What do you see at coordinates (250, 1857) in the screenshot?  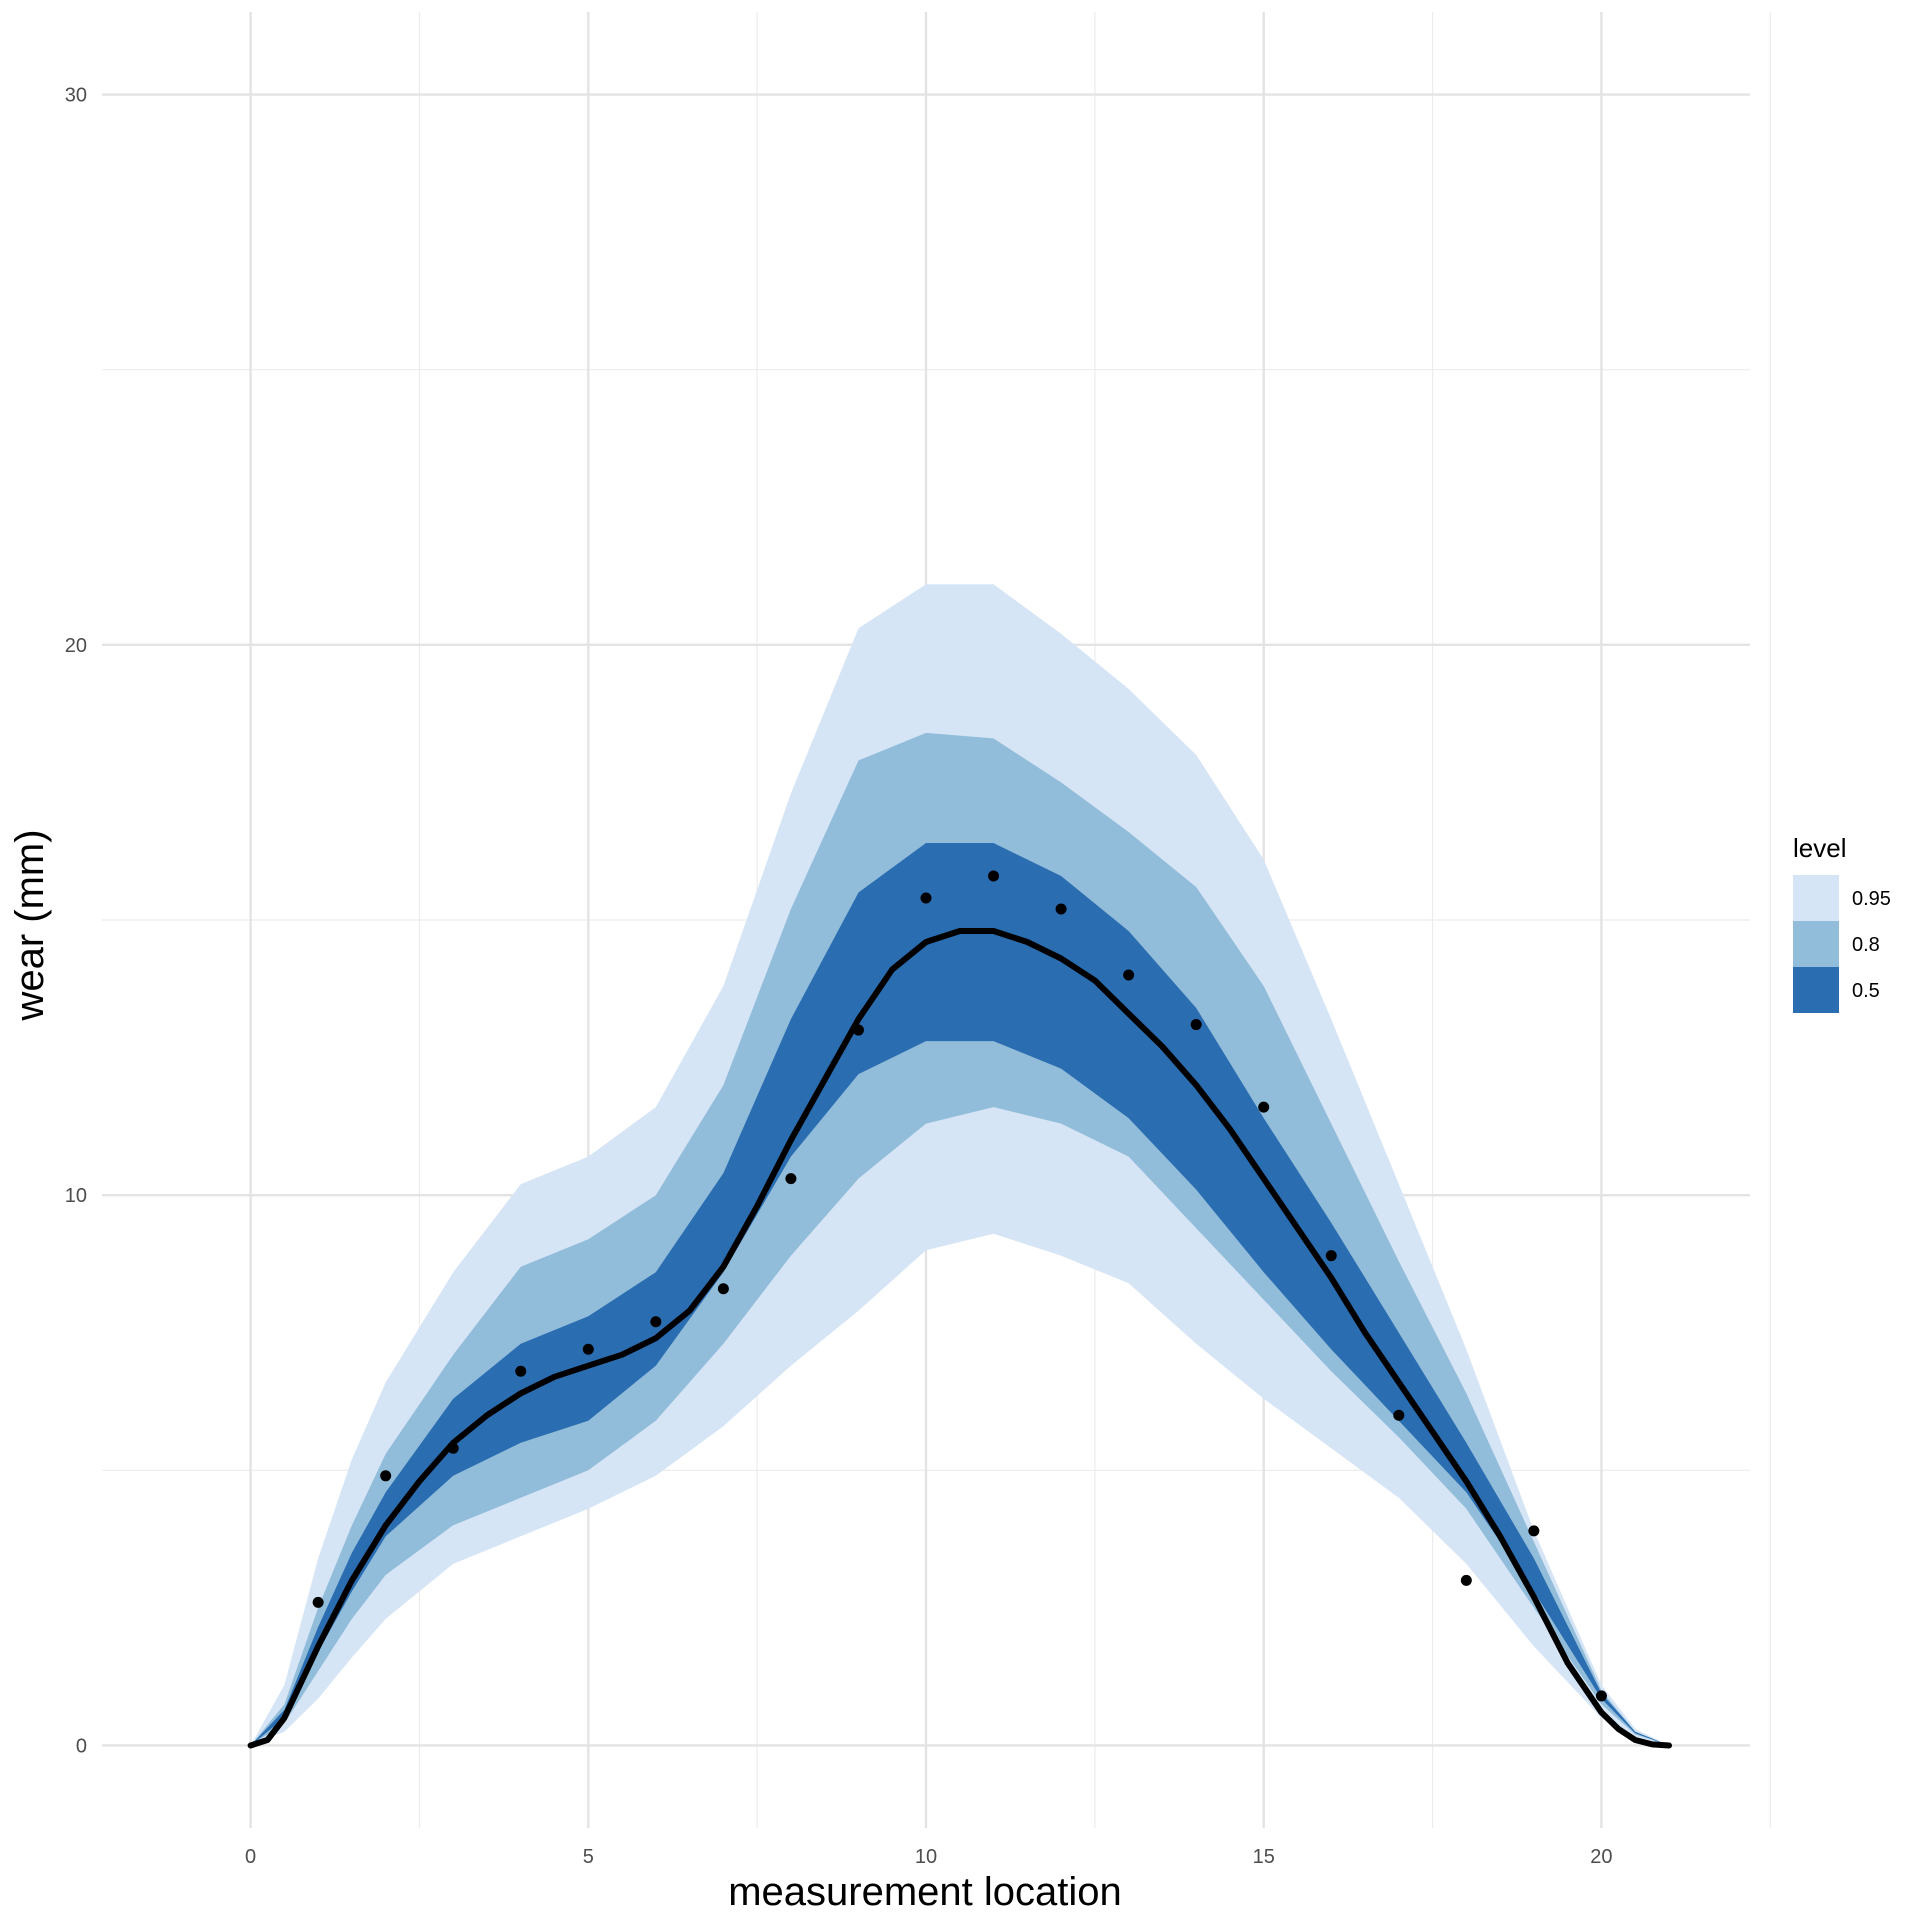 I see `x-tick-label: 0` at bounding box center [250, 1857].